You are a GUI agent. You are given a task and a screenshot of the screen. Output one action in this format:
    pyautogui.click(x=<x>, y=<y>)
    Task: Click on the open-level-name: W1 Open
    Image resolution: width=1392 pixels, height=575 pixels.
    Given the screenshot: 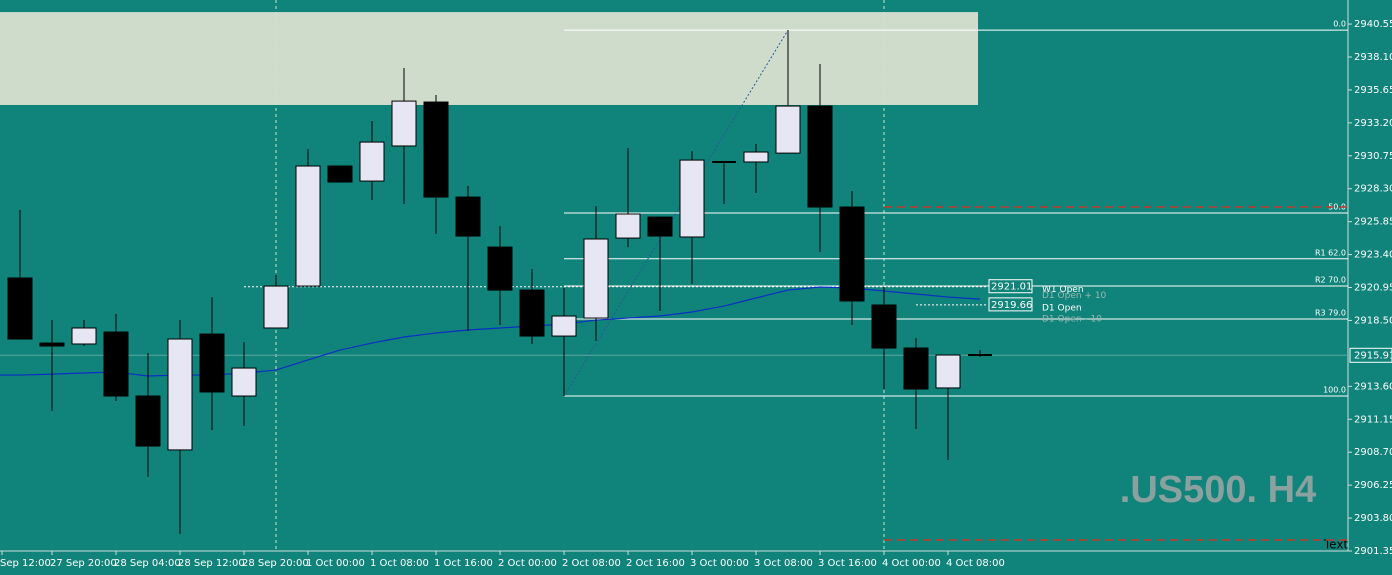 What is the action you would take?
    pyautogui.click(x=1063, y=290)
    